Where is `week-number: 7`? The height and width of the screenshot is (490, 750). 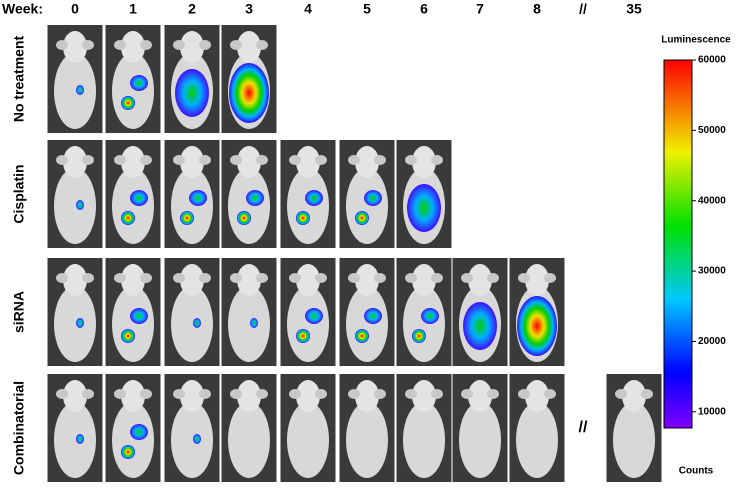
week-number: 7 is located at coordinates (480, 9).